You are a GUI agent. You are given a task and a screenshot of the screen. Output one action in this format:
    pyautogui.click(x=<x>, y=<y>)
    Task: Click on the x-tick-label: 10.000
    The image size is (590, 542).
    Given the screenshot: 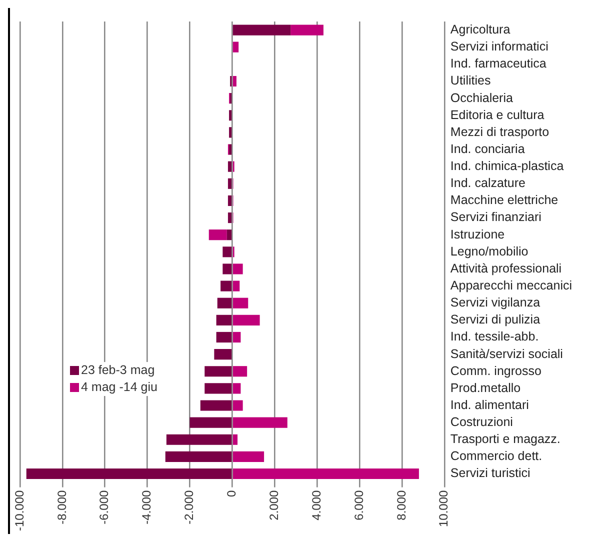 What is the action you would take?
    pyautogui.click(x=443, y=509)
    